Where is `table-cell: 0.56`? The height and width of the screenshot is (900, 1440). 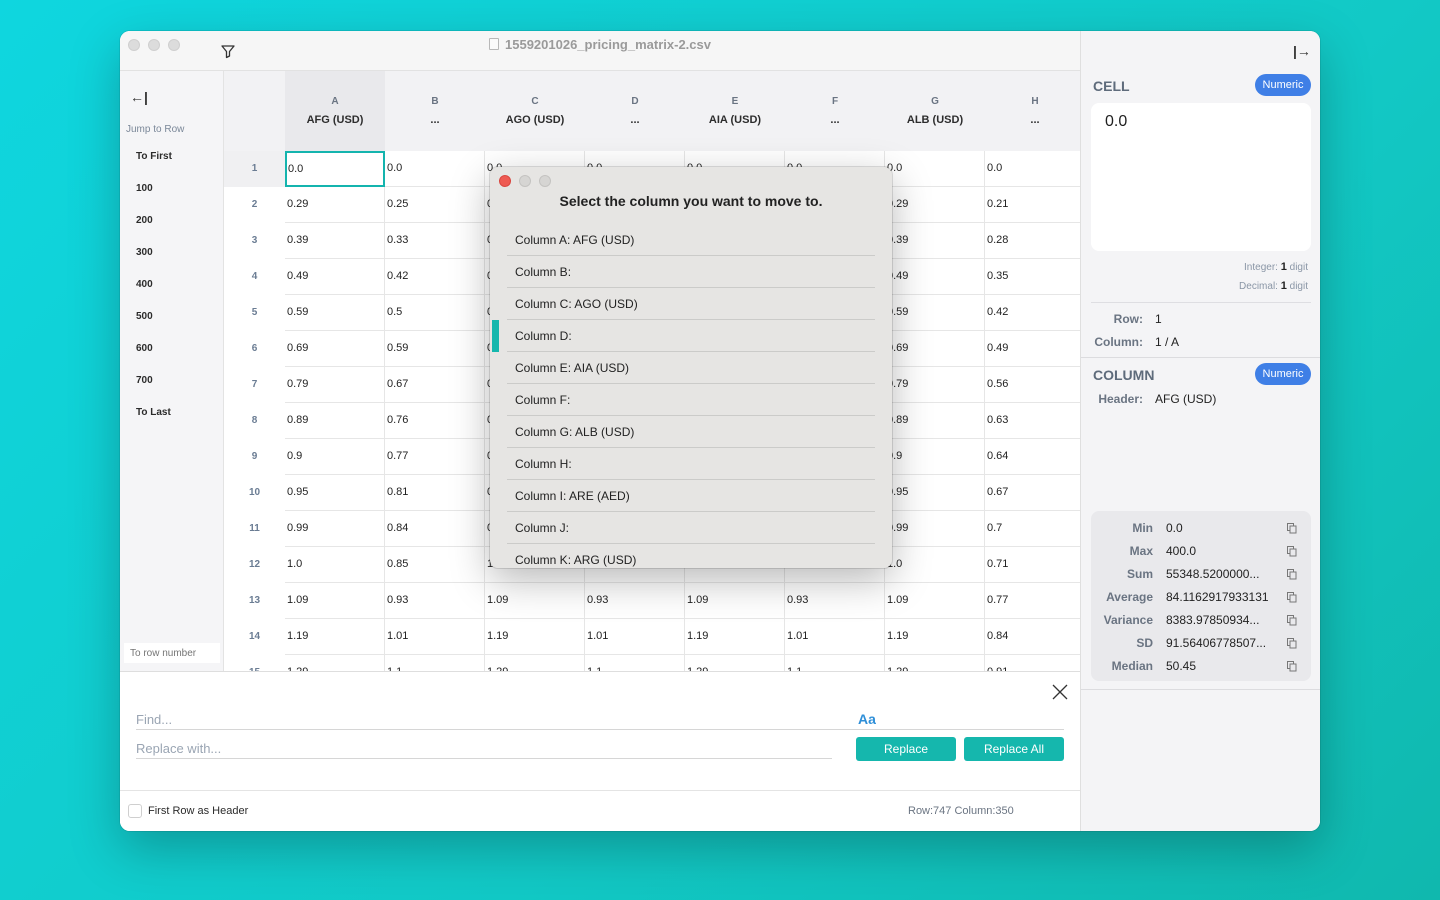 table-cell: 0.56 is located at coordinates (1032, 385).